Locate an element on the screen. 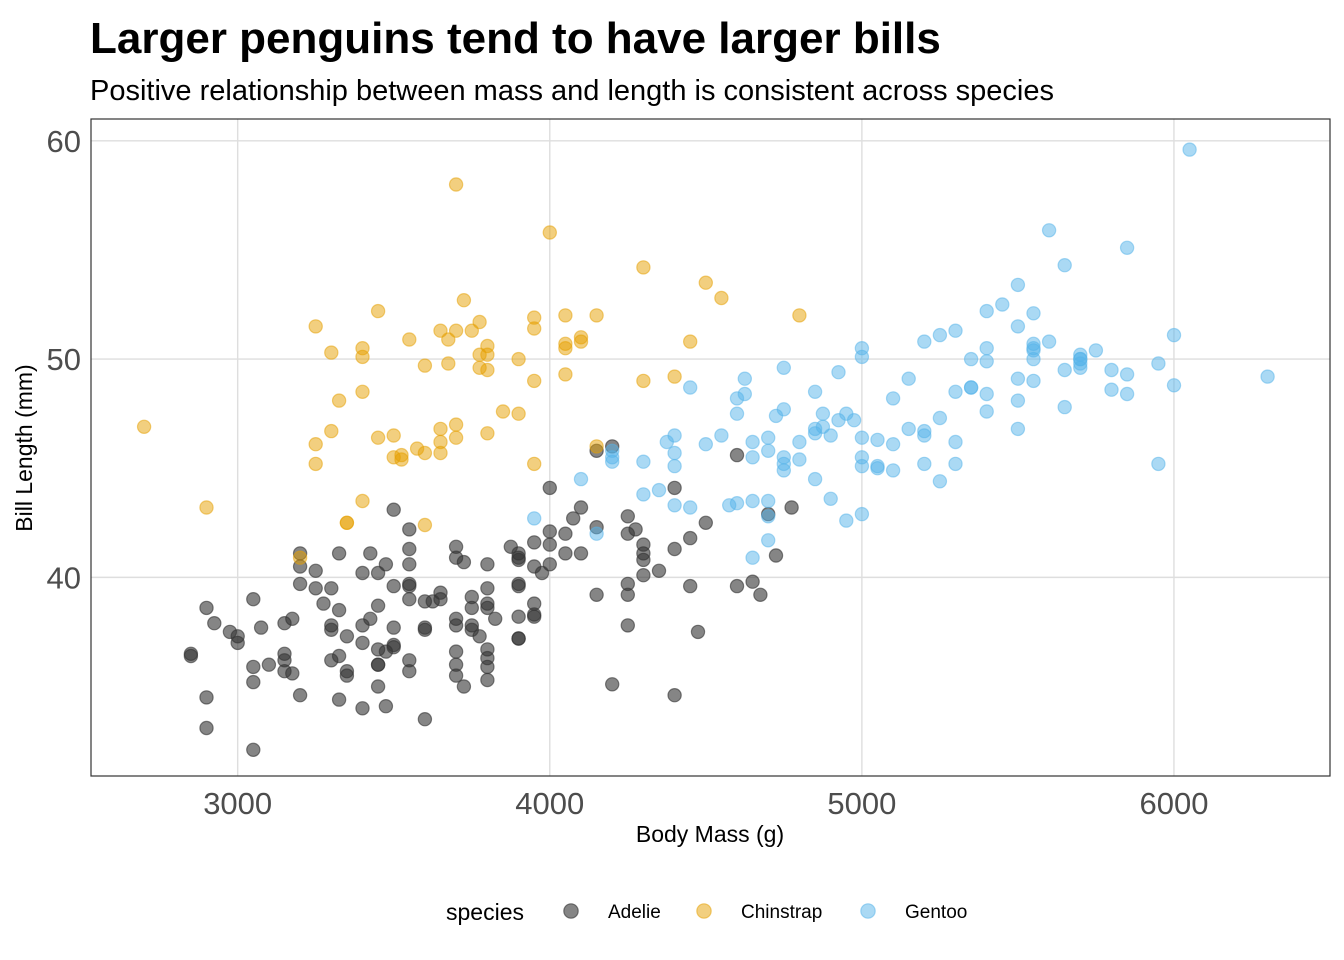 This screenshot has height=960, width=1344. x-tick-label-6000: 6000 is located at coordinates (1173, 803).